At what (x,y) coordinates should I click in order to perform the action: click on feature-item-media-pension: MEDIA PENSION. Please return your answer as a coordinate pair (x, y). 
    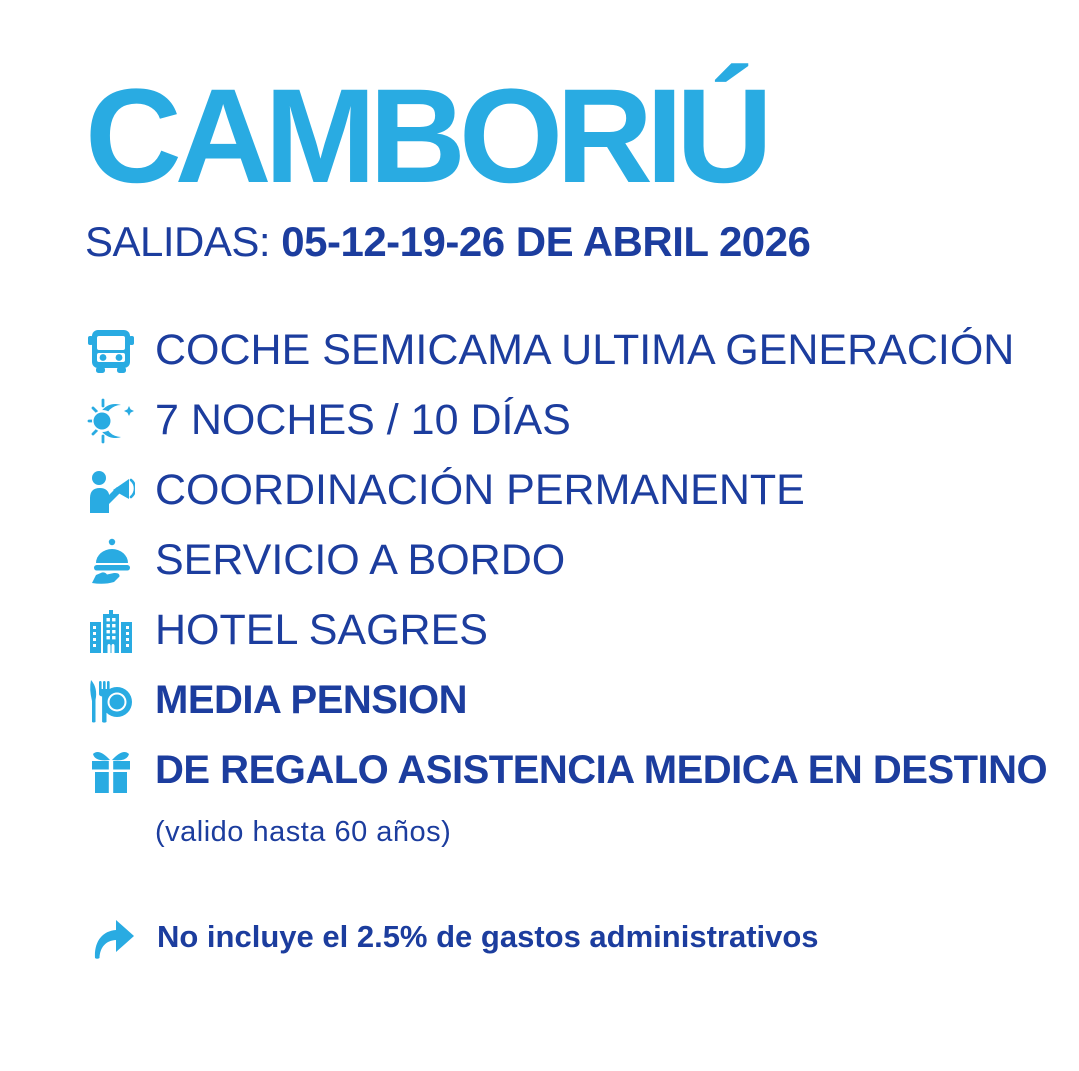
    Looking at the image, I should click on (562, 700).